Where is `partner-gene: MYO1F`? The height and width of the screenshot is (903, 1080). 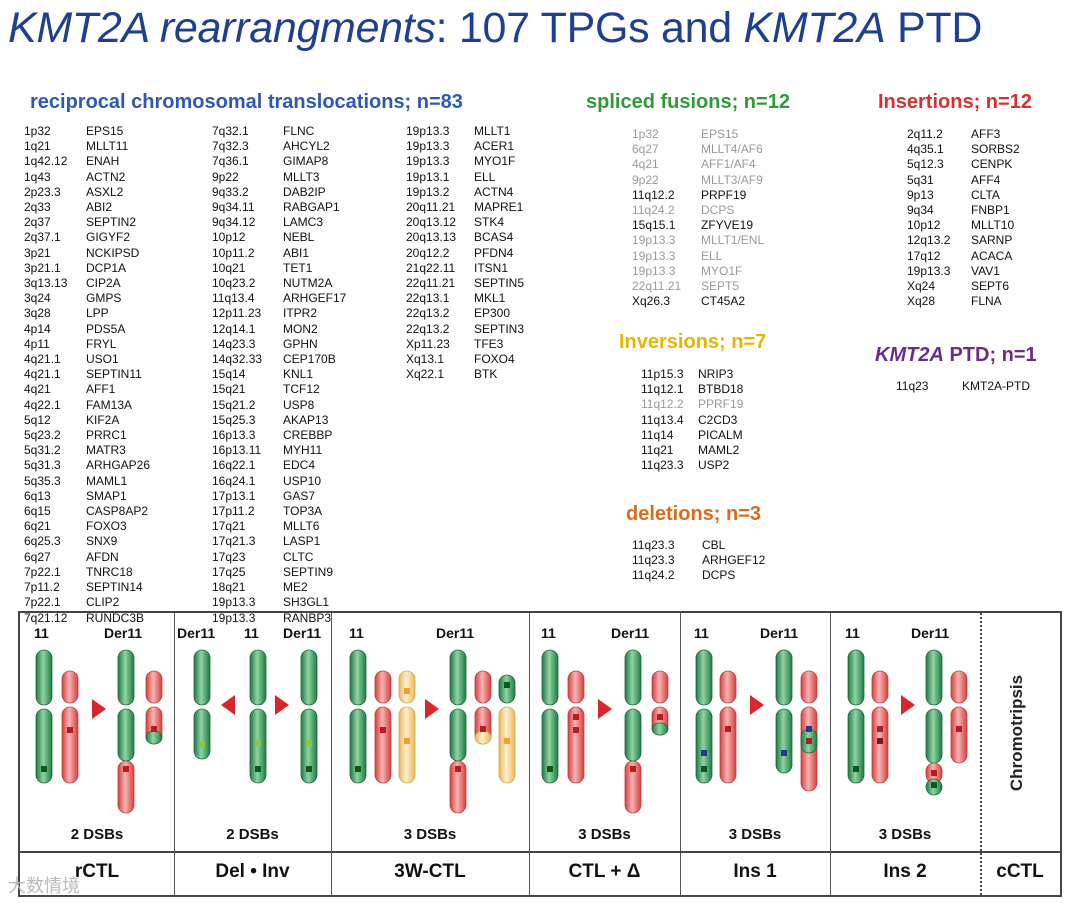 partner-gene: MYO1F is located at coordinates (495, 161).